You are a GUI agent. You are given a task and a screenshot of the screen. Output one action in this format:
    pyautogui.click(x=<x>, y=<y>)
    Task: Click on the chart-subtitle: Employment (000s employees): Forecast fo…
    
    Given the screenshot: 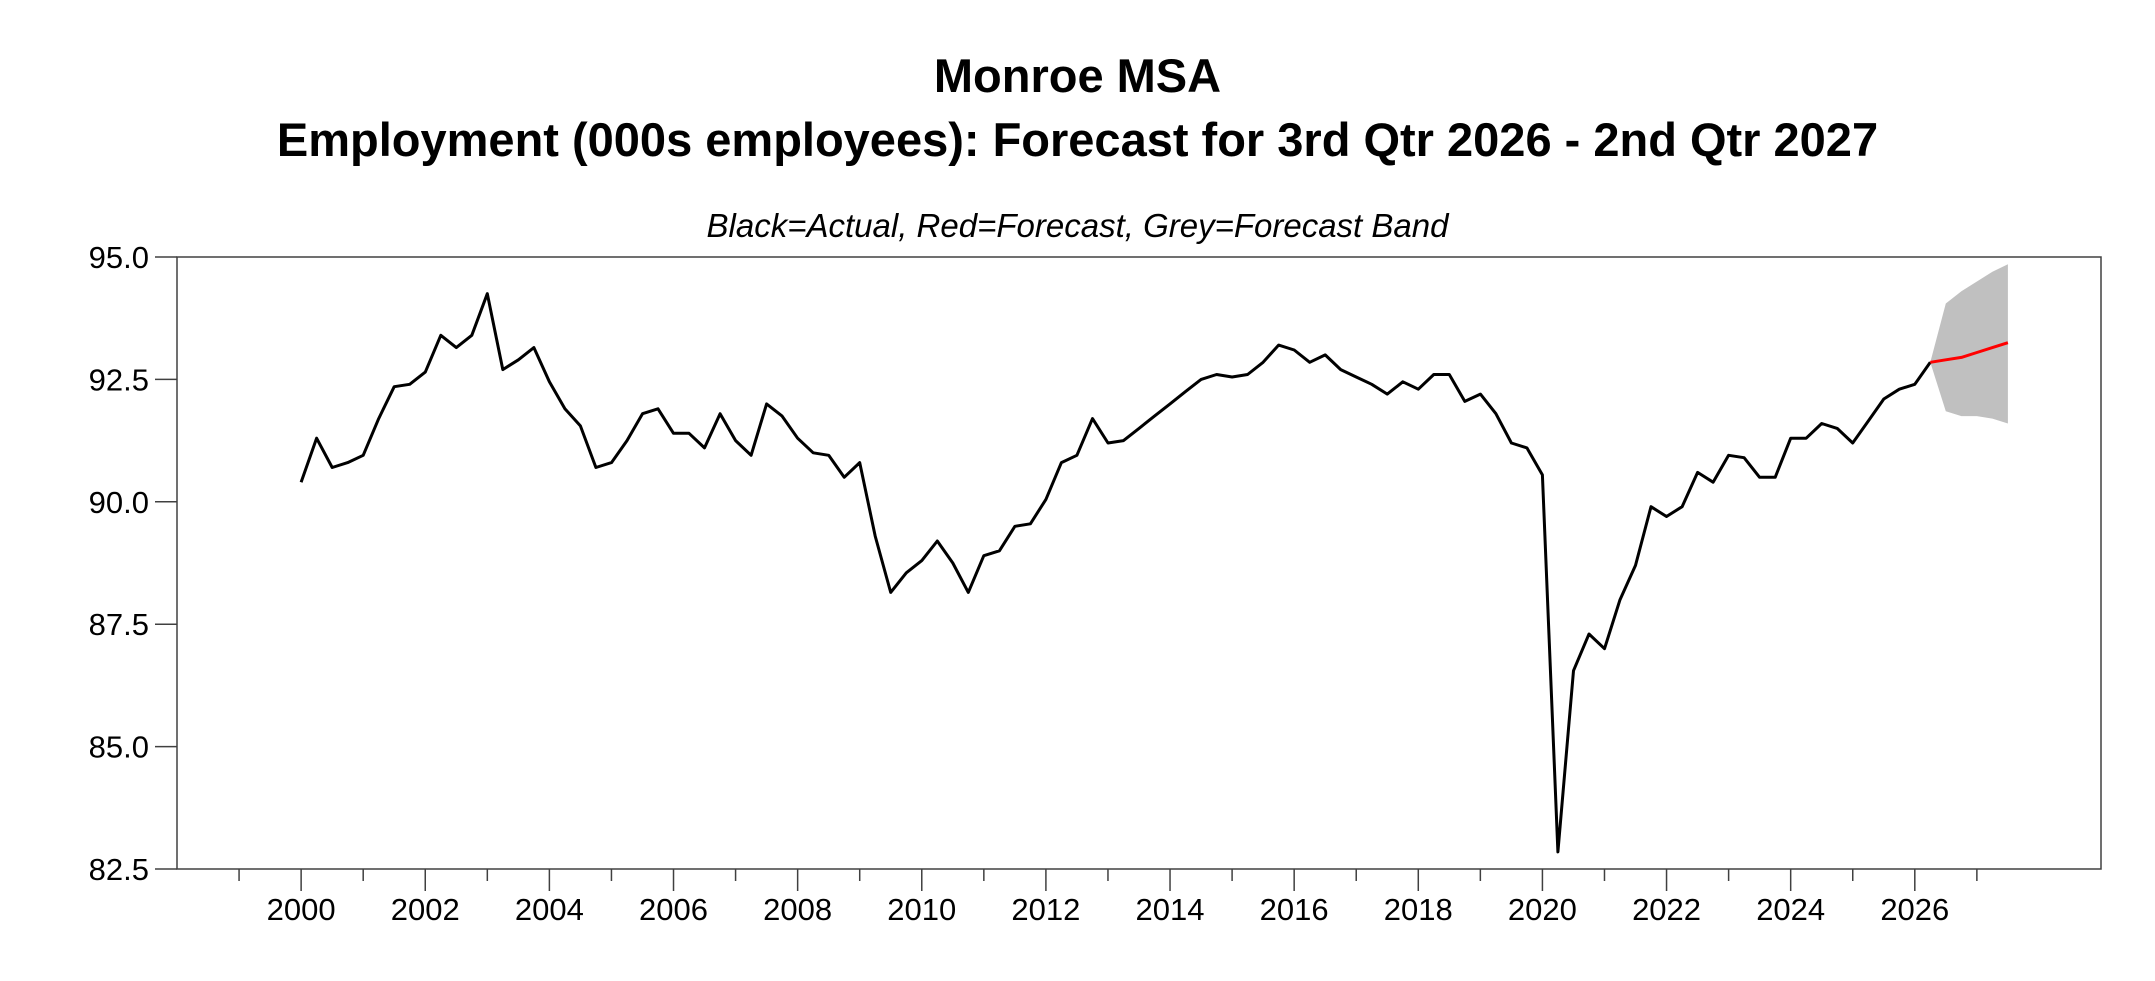 What is the action you would take?
    pyautogui.click(x=1077, y=139)
    